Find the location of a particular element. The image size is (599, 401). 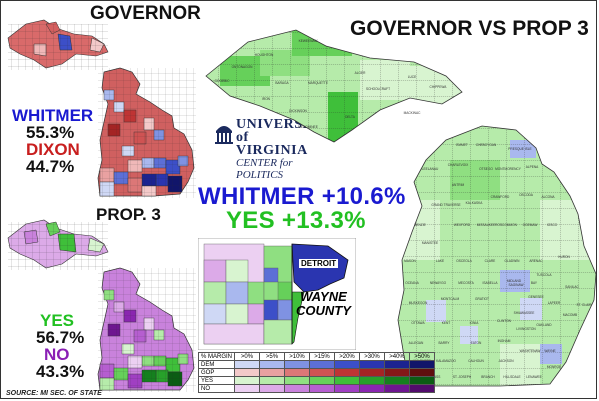

wayne-county-label: WAYNE COUNTY is located at coordinates (323, 304).